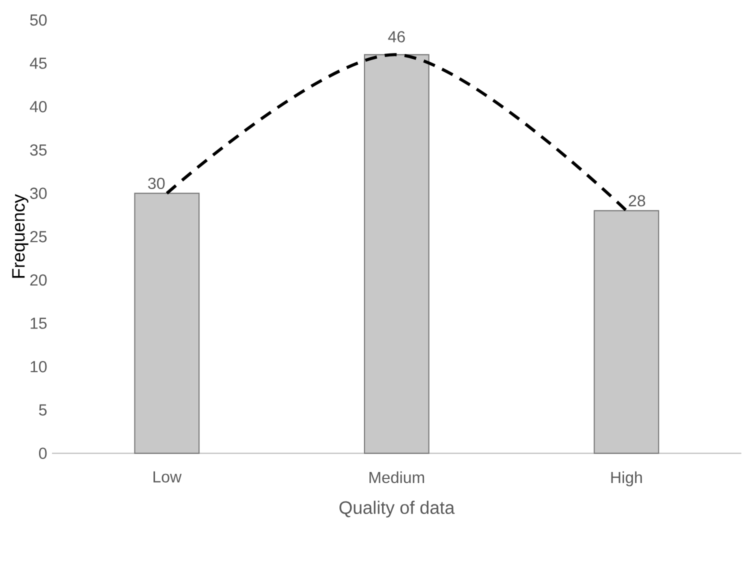  Describe the element at coordinates (43, 410) in the screenshot. I see `y-tick-label: 5` at that location.